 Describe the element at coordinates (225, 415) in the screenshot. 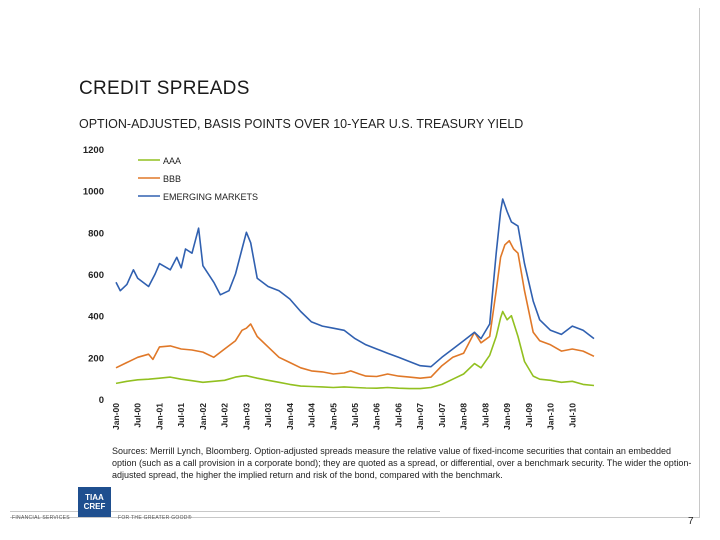

I see `x-tick-label: Jul-02` at that location.